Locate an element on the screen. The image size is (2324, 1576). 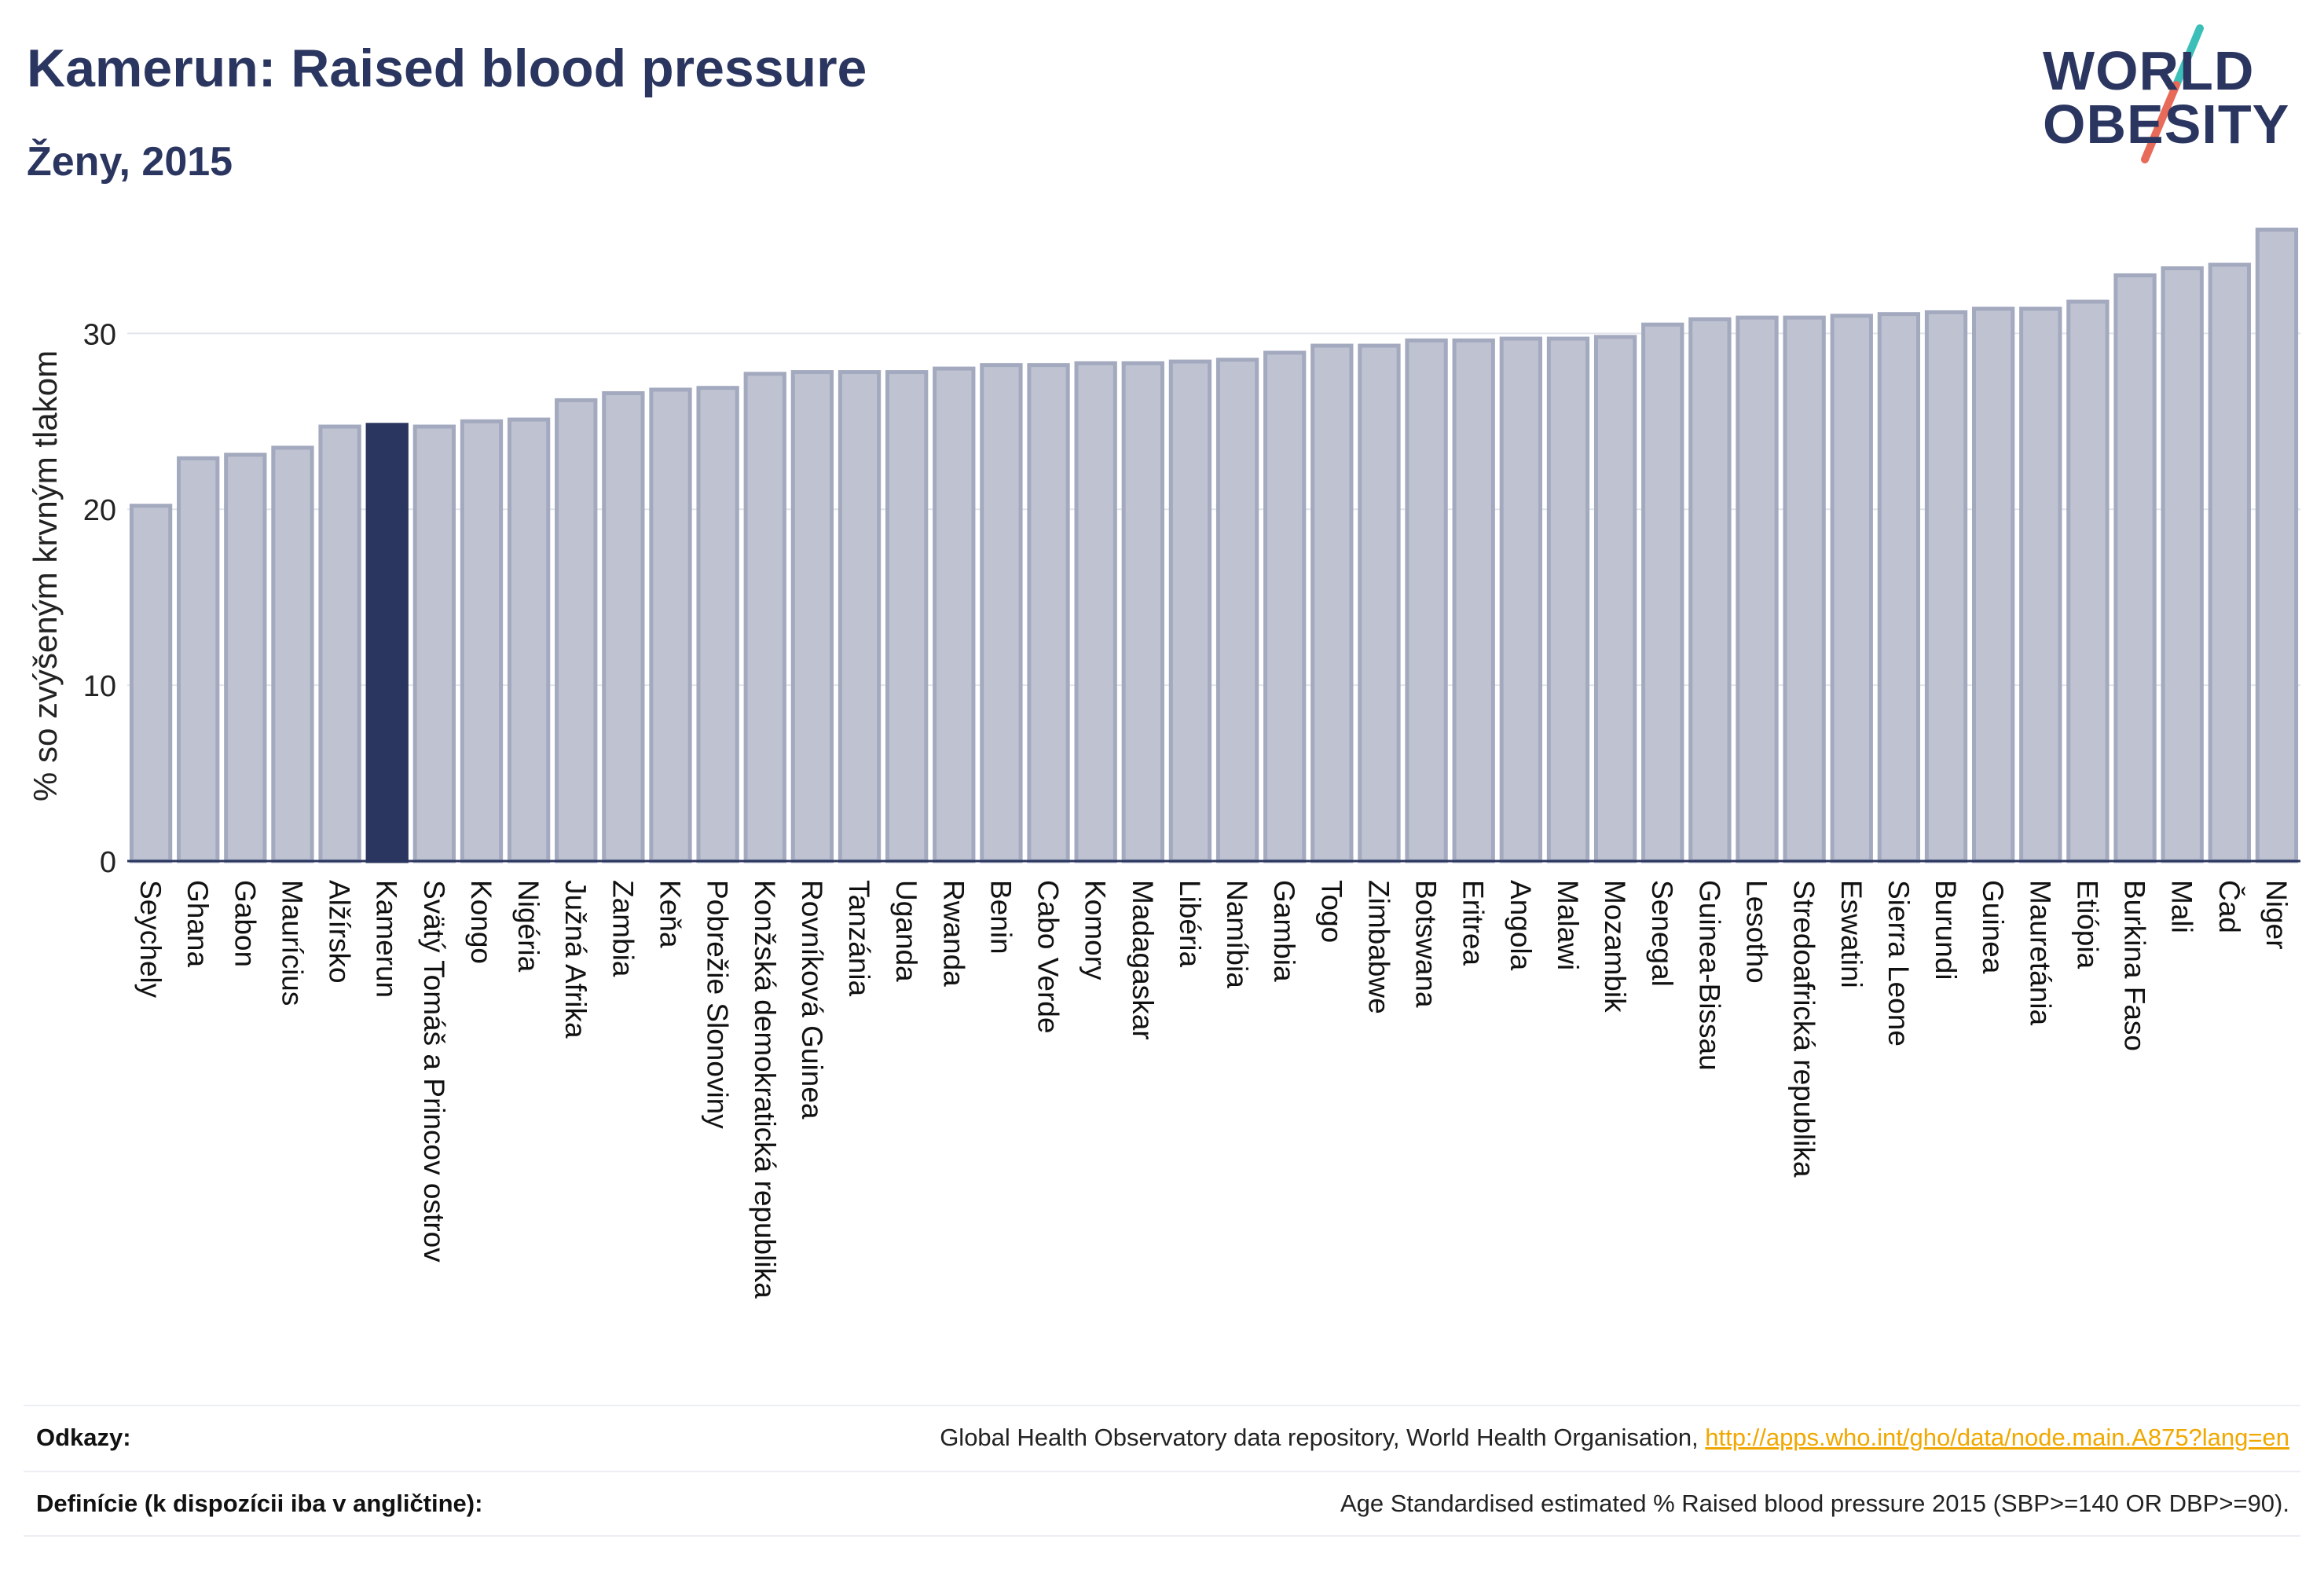
x-tick-label: Ghana is located at coordinates (197, 924).